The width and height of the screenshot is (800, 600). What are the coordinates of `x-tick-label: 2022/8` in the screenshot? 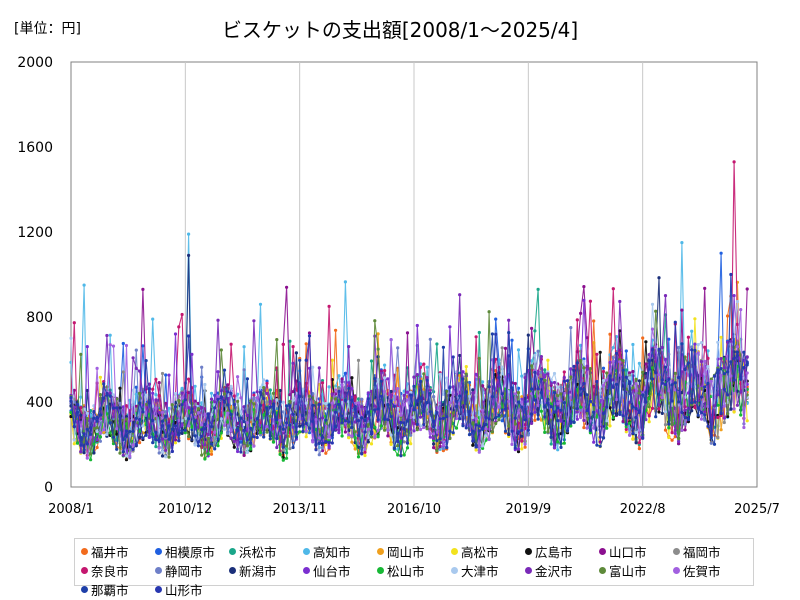 It's located at (643, 509).